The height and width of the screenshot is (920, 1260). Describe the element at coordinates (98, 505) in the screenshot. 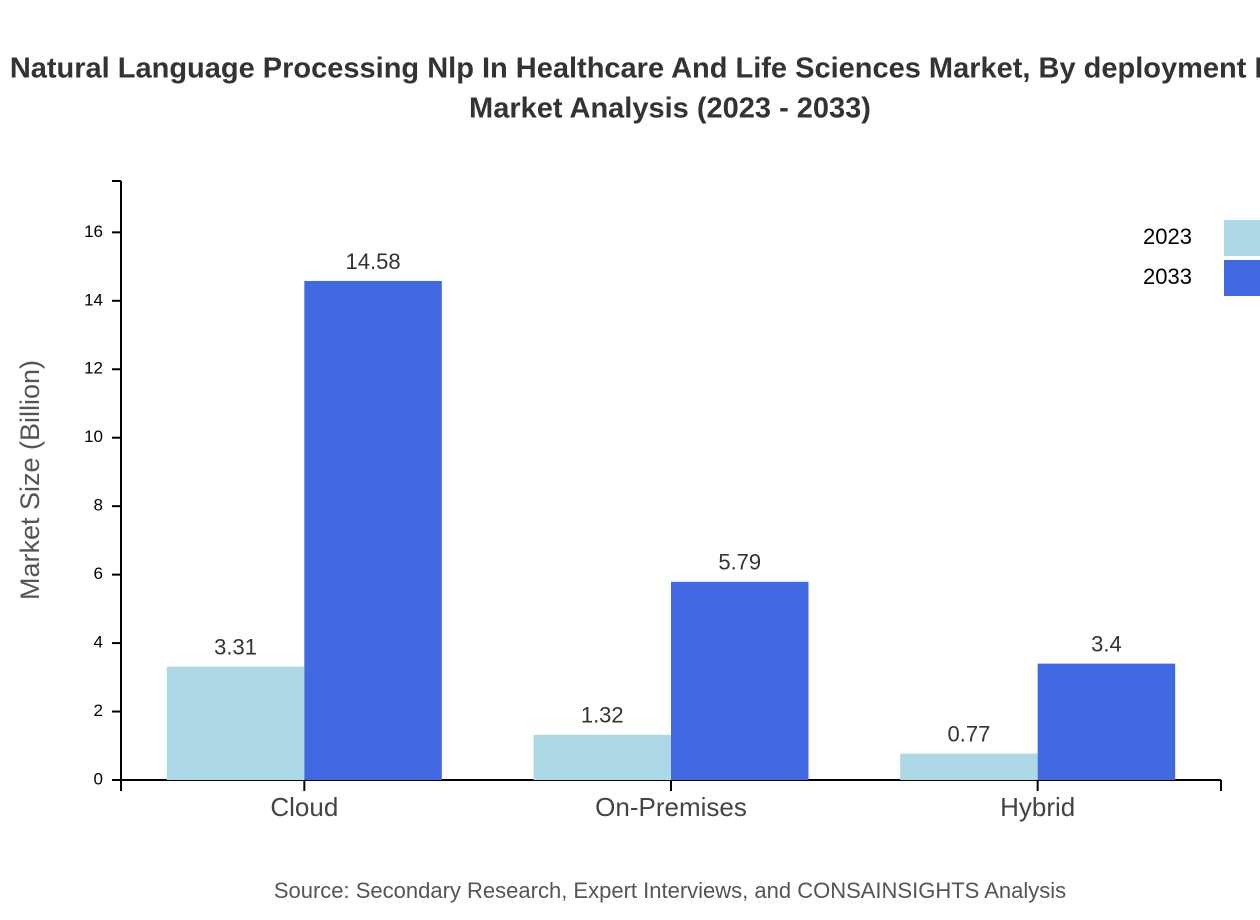

I see `y-tick-label: 8` at that location.